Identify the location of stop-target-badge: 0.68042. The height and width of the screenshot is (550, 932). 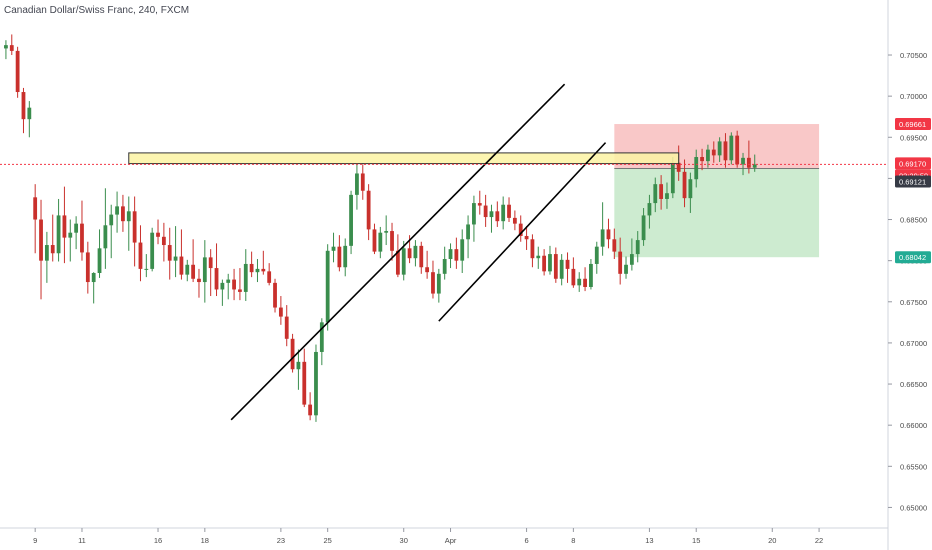
(913, 257).